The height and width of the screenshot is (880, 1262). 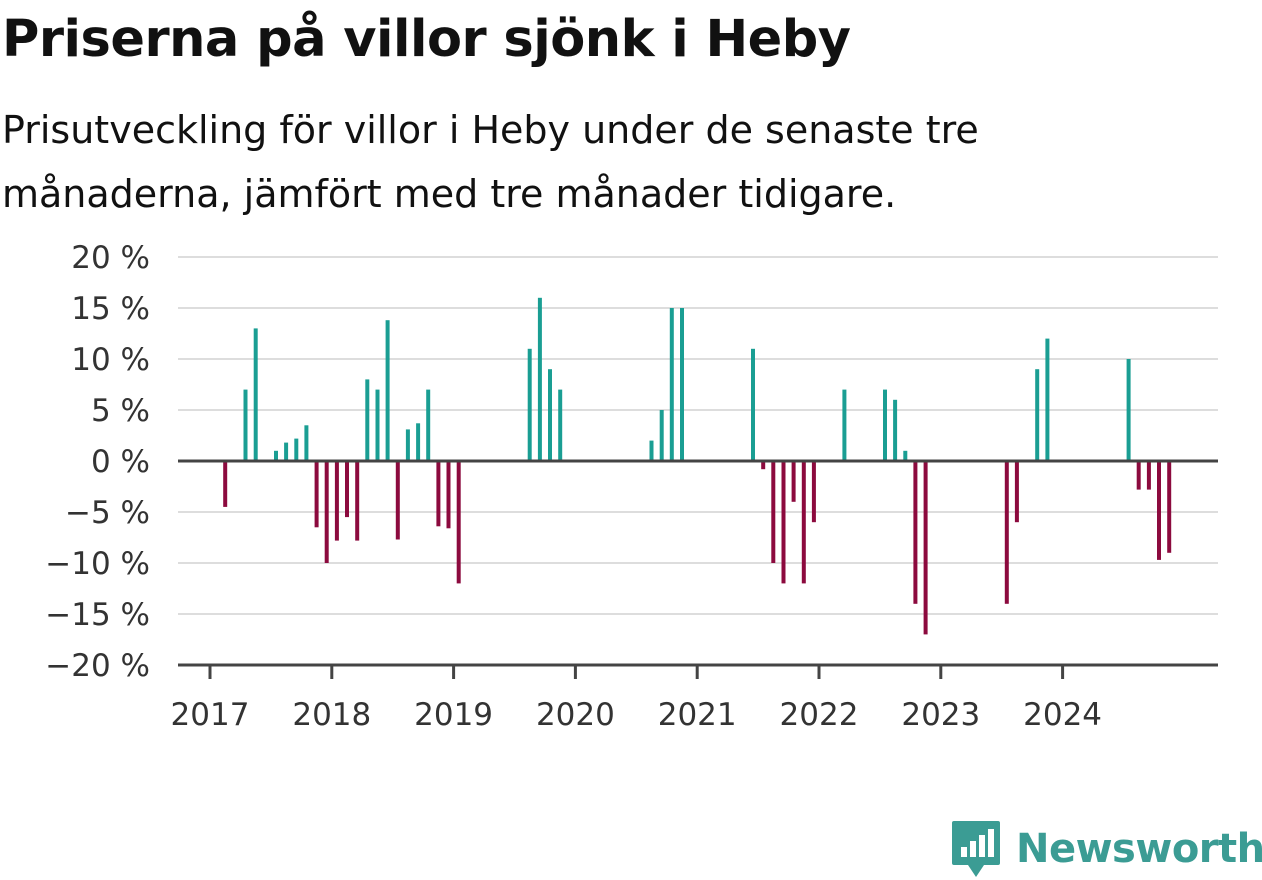 What do you see at coordinates (426, 39) in the screenshot?
I see `chart-title: Priserna på villor sjönk i Heby` at bounding box center [426, 39].